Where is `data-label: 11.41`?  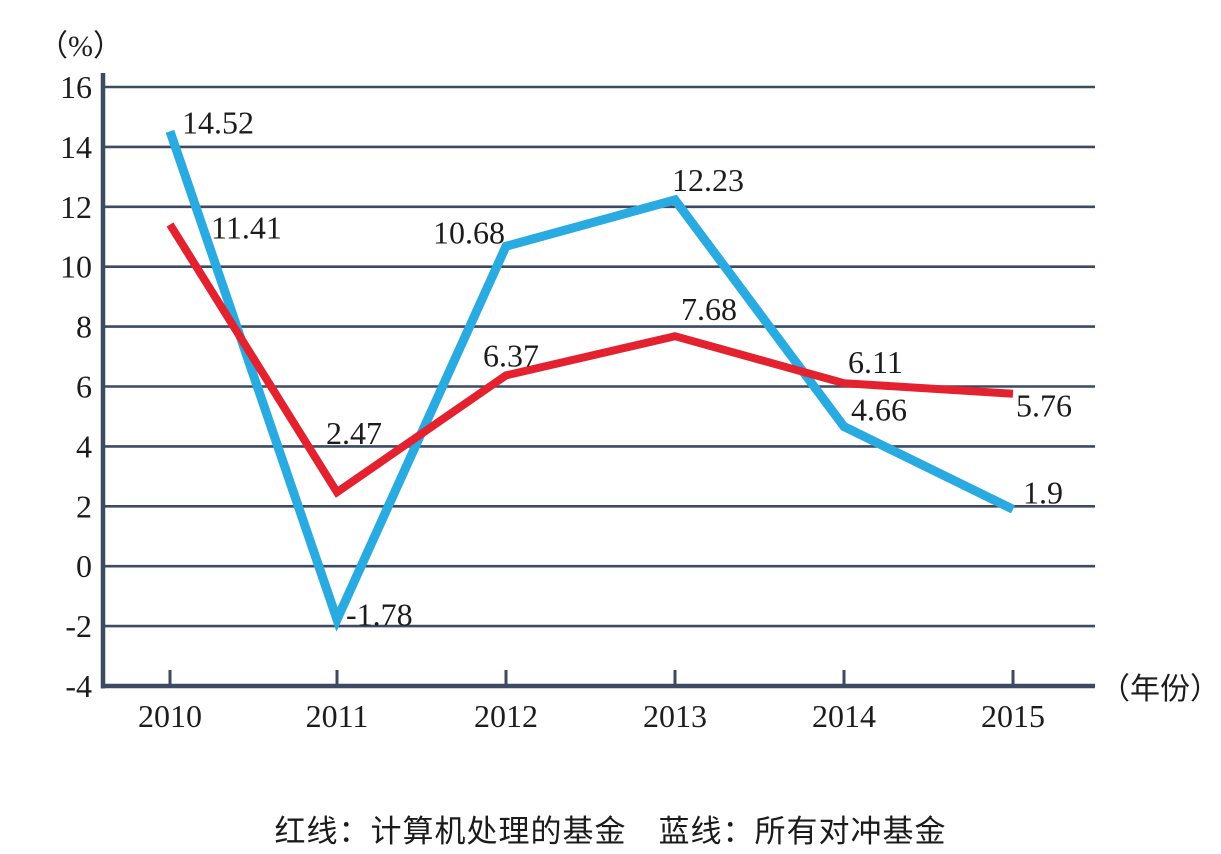 data-label: 11.41 is located at coordinates (246, 227).